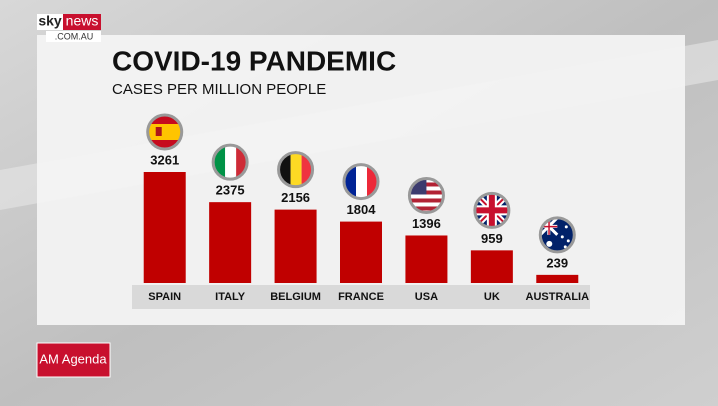  What do you see at coordinates (230, 297) in the screenshot?
I see `category-label: ITALY` at bounding box center [230, 297].